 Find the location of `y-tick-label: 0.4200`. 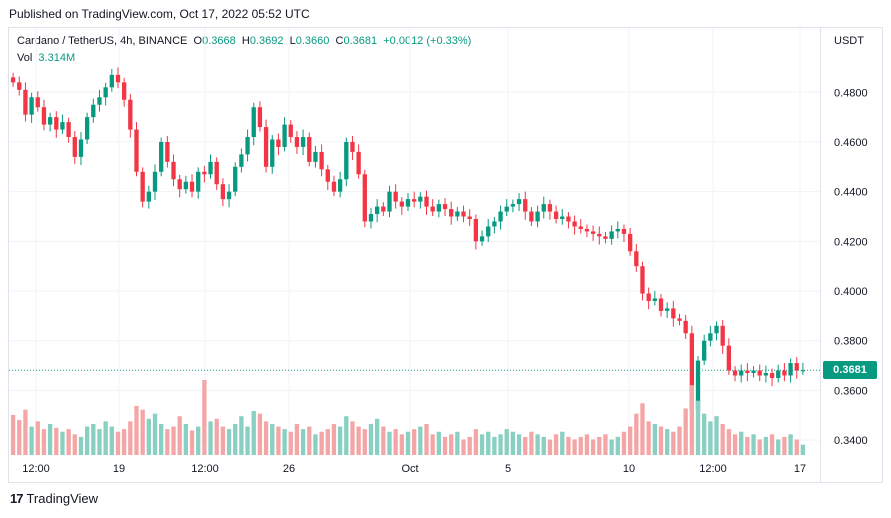

y-tick-label: 0.4200 is located at coordinates (851, 242).